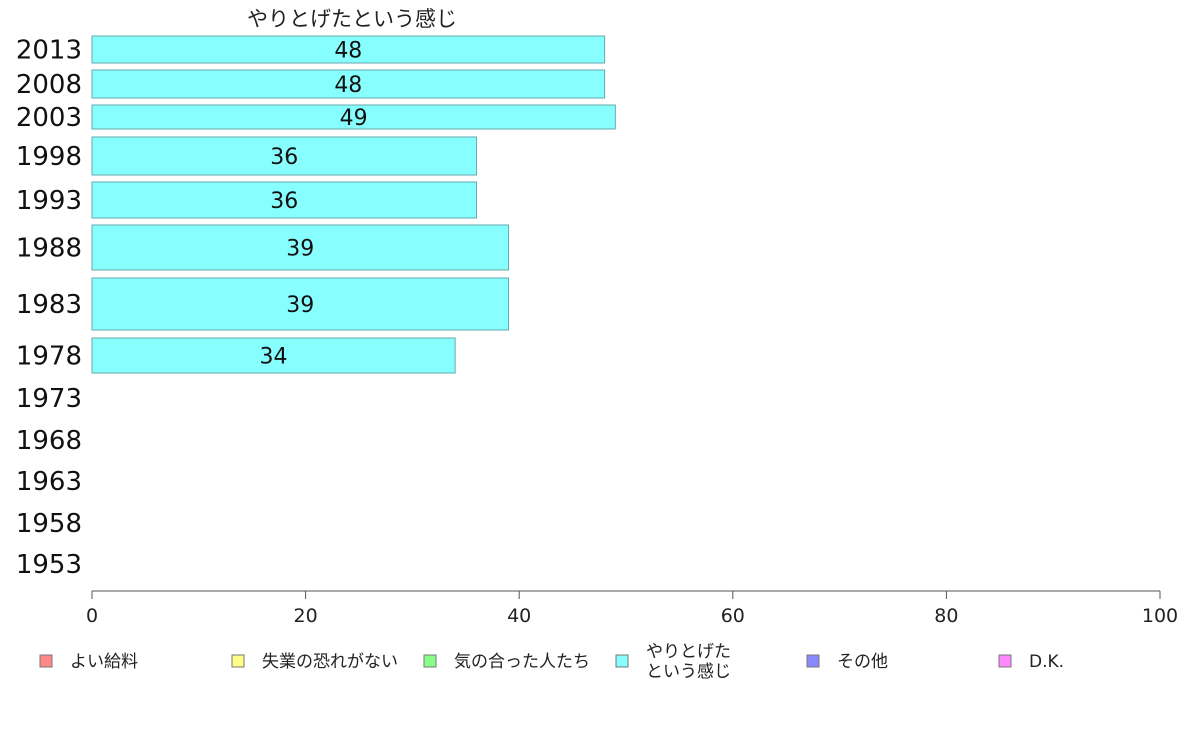 The height and width of the screenshot is (736, 1188). I want to click on y-tick-label: 1953, so click(49, 565).